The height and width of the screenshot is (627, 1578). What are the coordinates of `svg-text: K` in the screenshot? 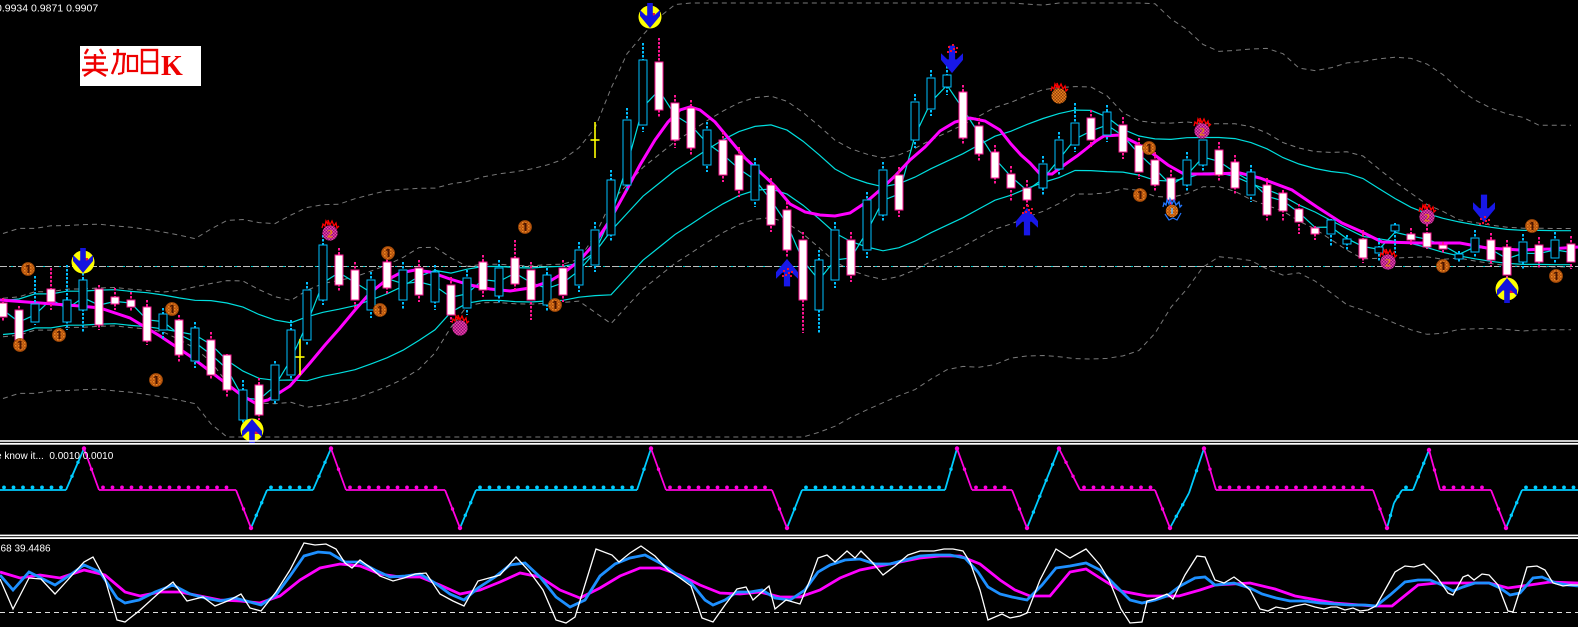 It's located at (172, 66).